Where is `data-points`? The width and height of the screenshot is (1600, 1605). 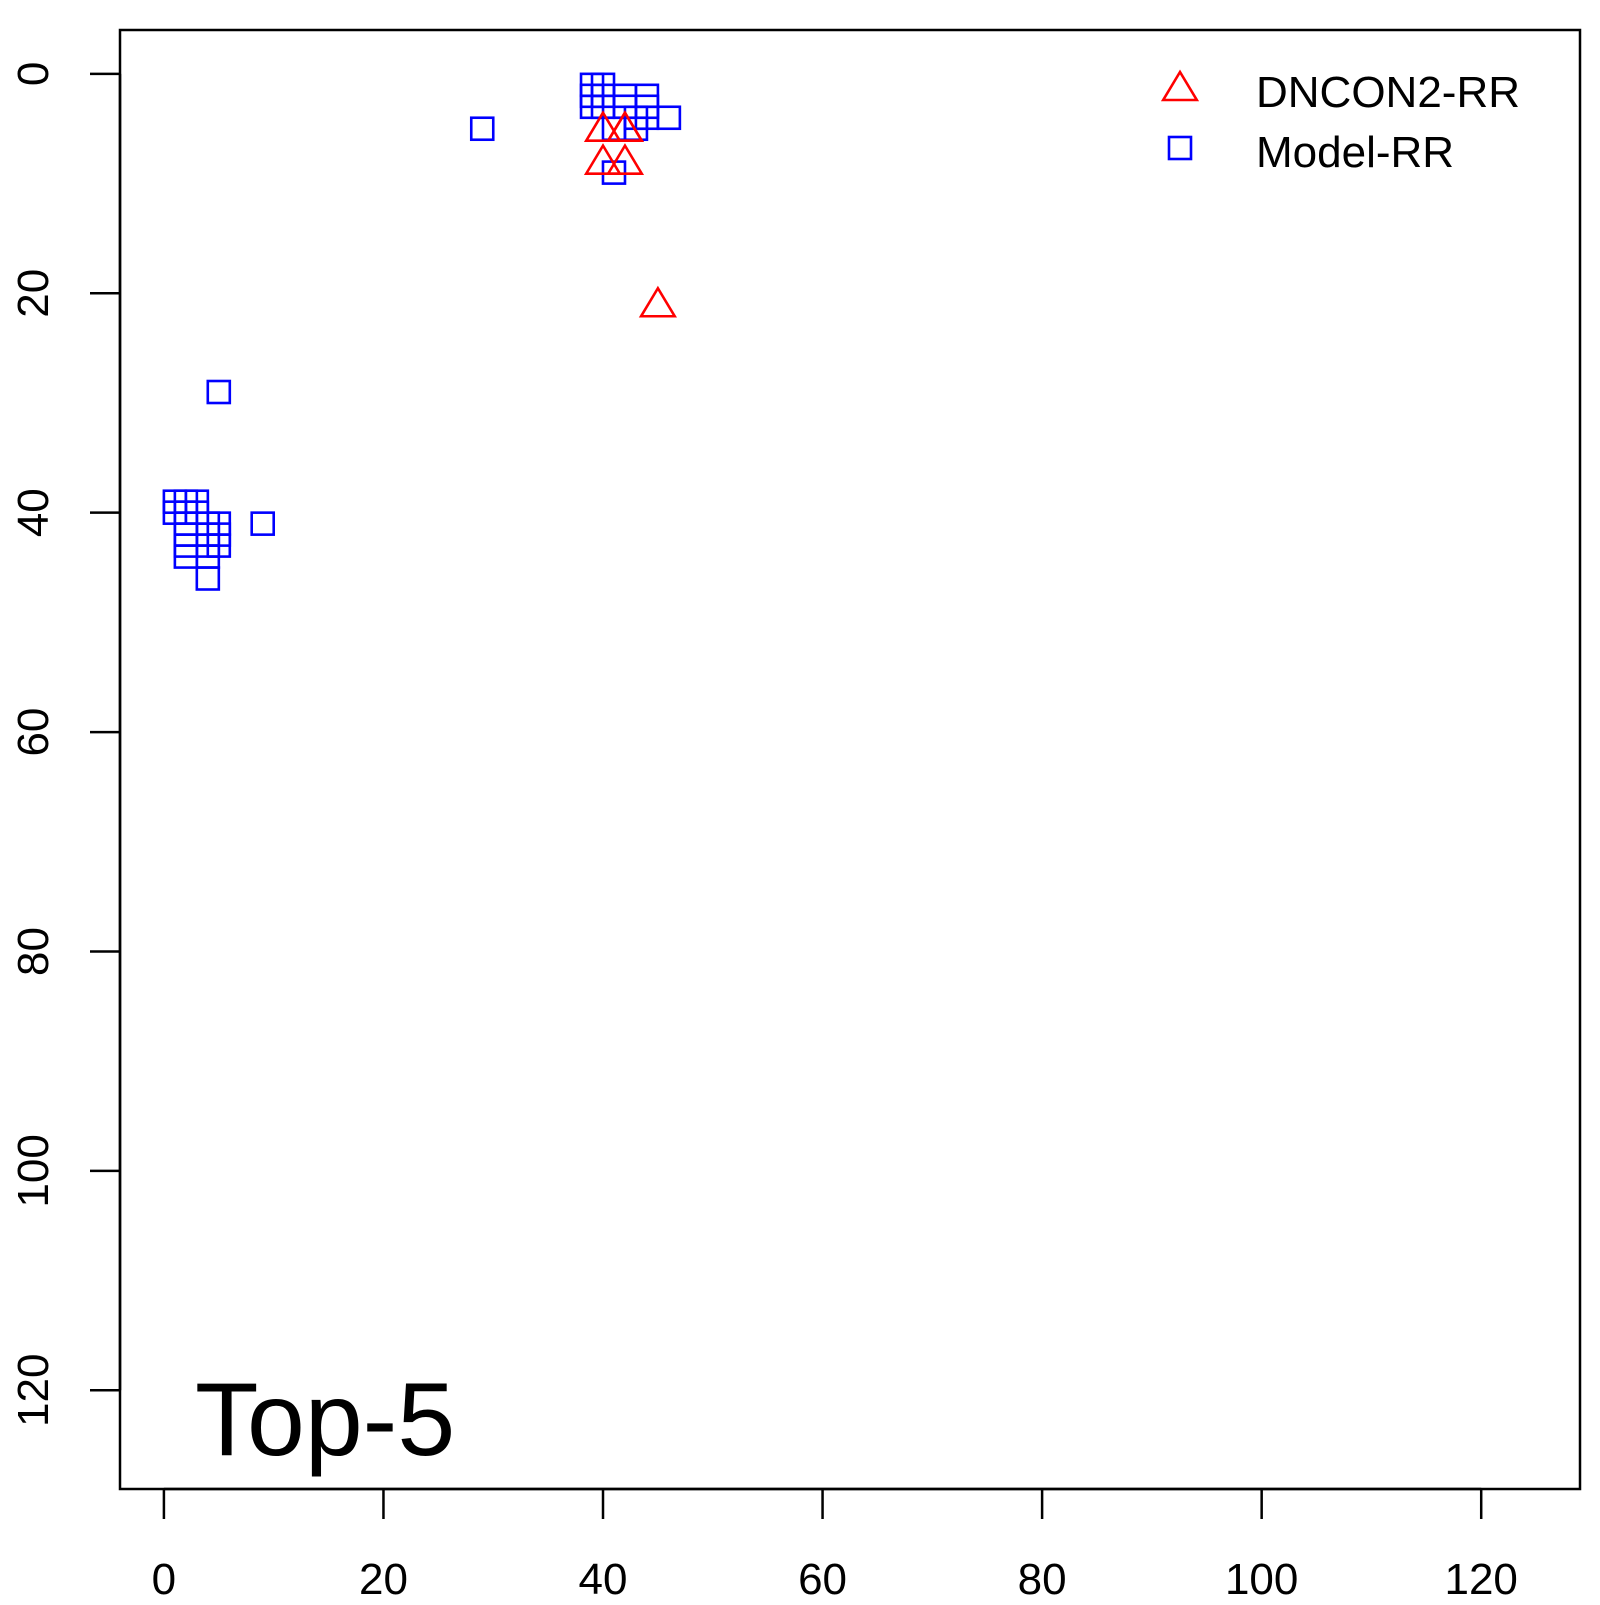
data-points is located at coordinates (422, 331).